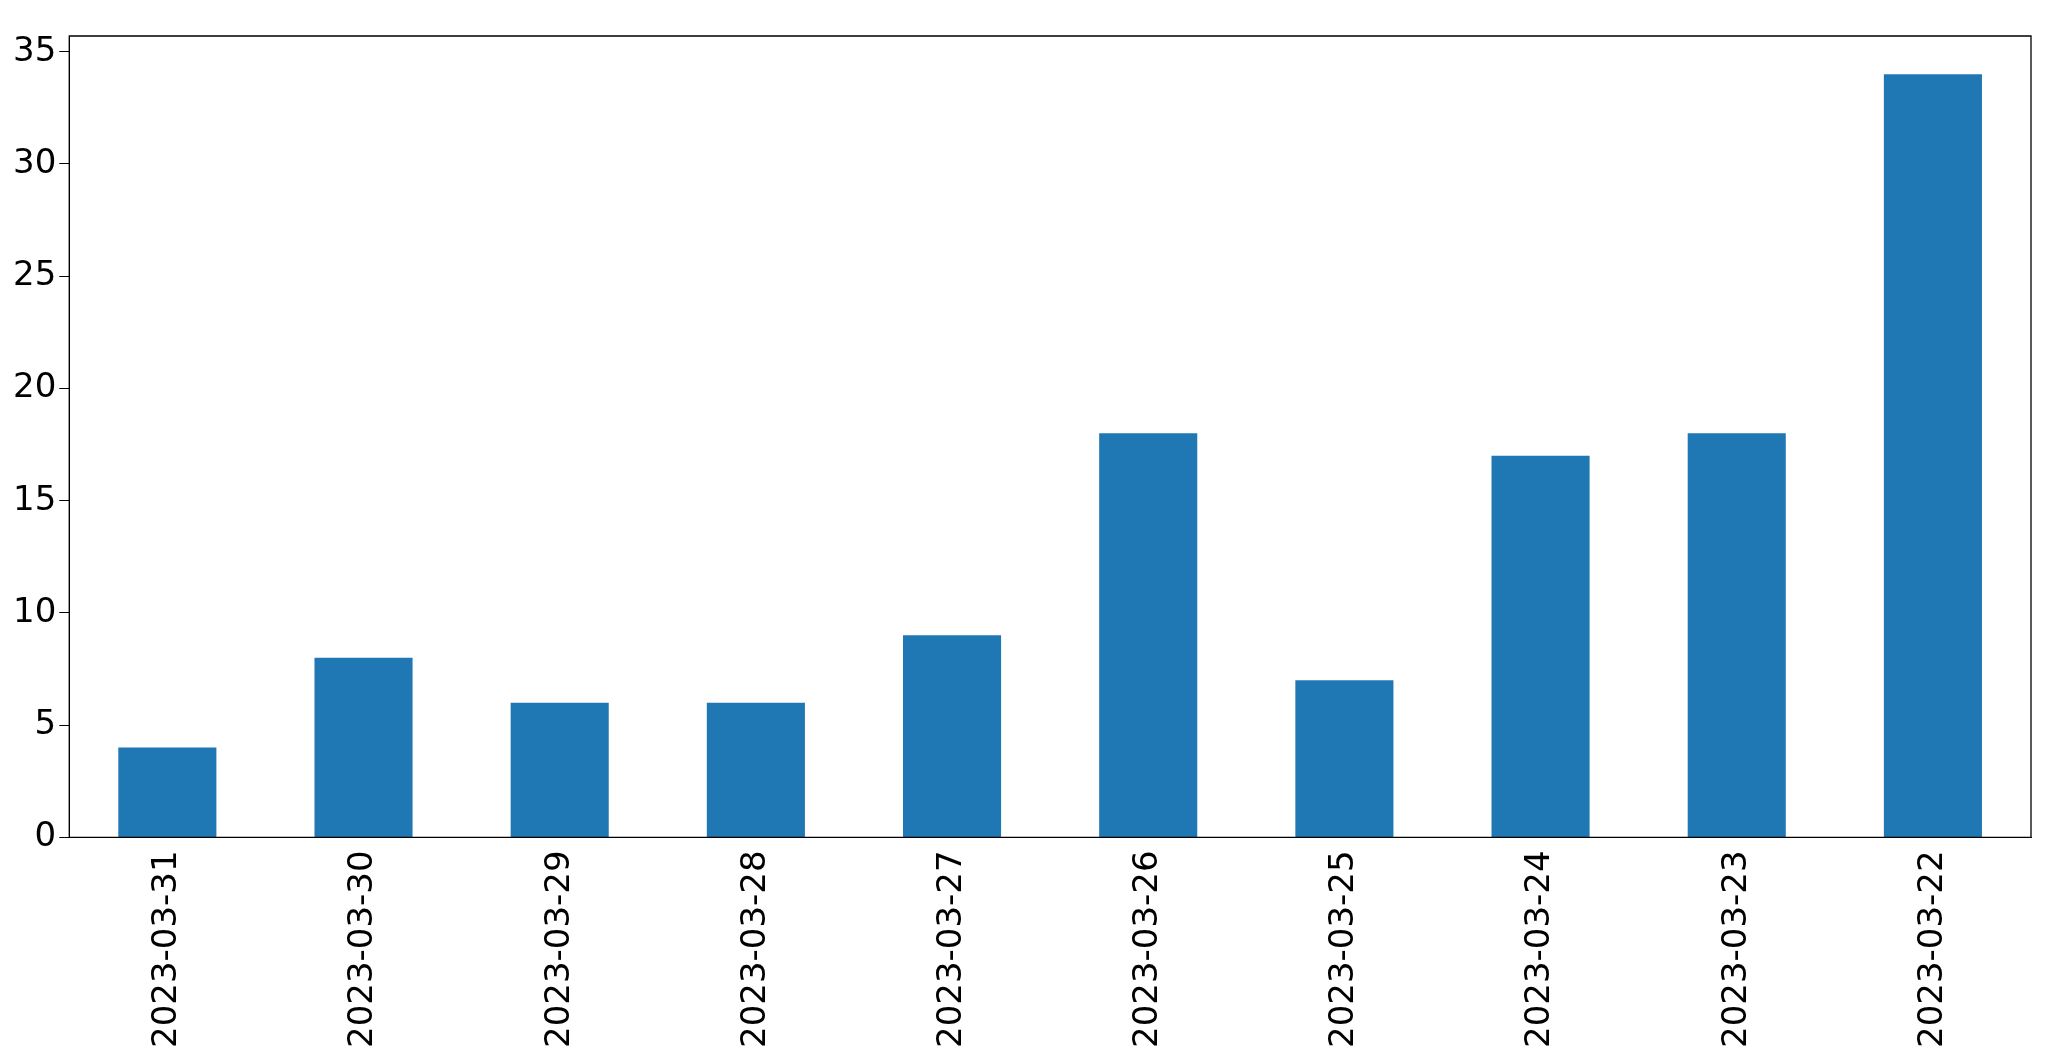  I want to click on y-tick-label: 15, so click(35, 497).